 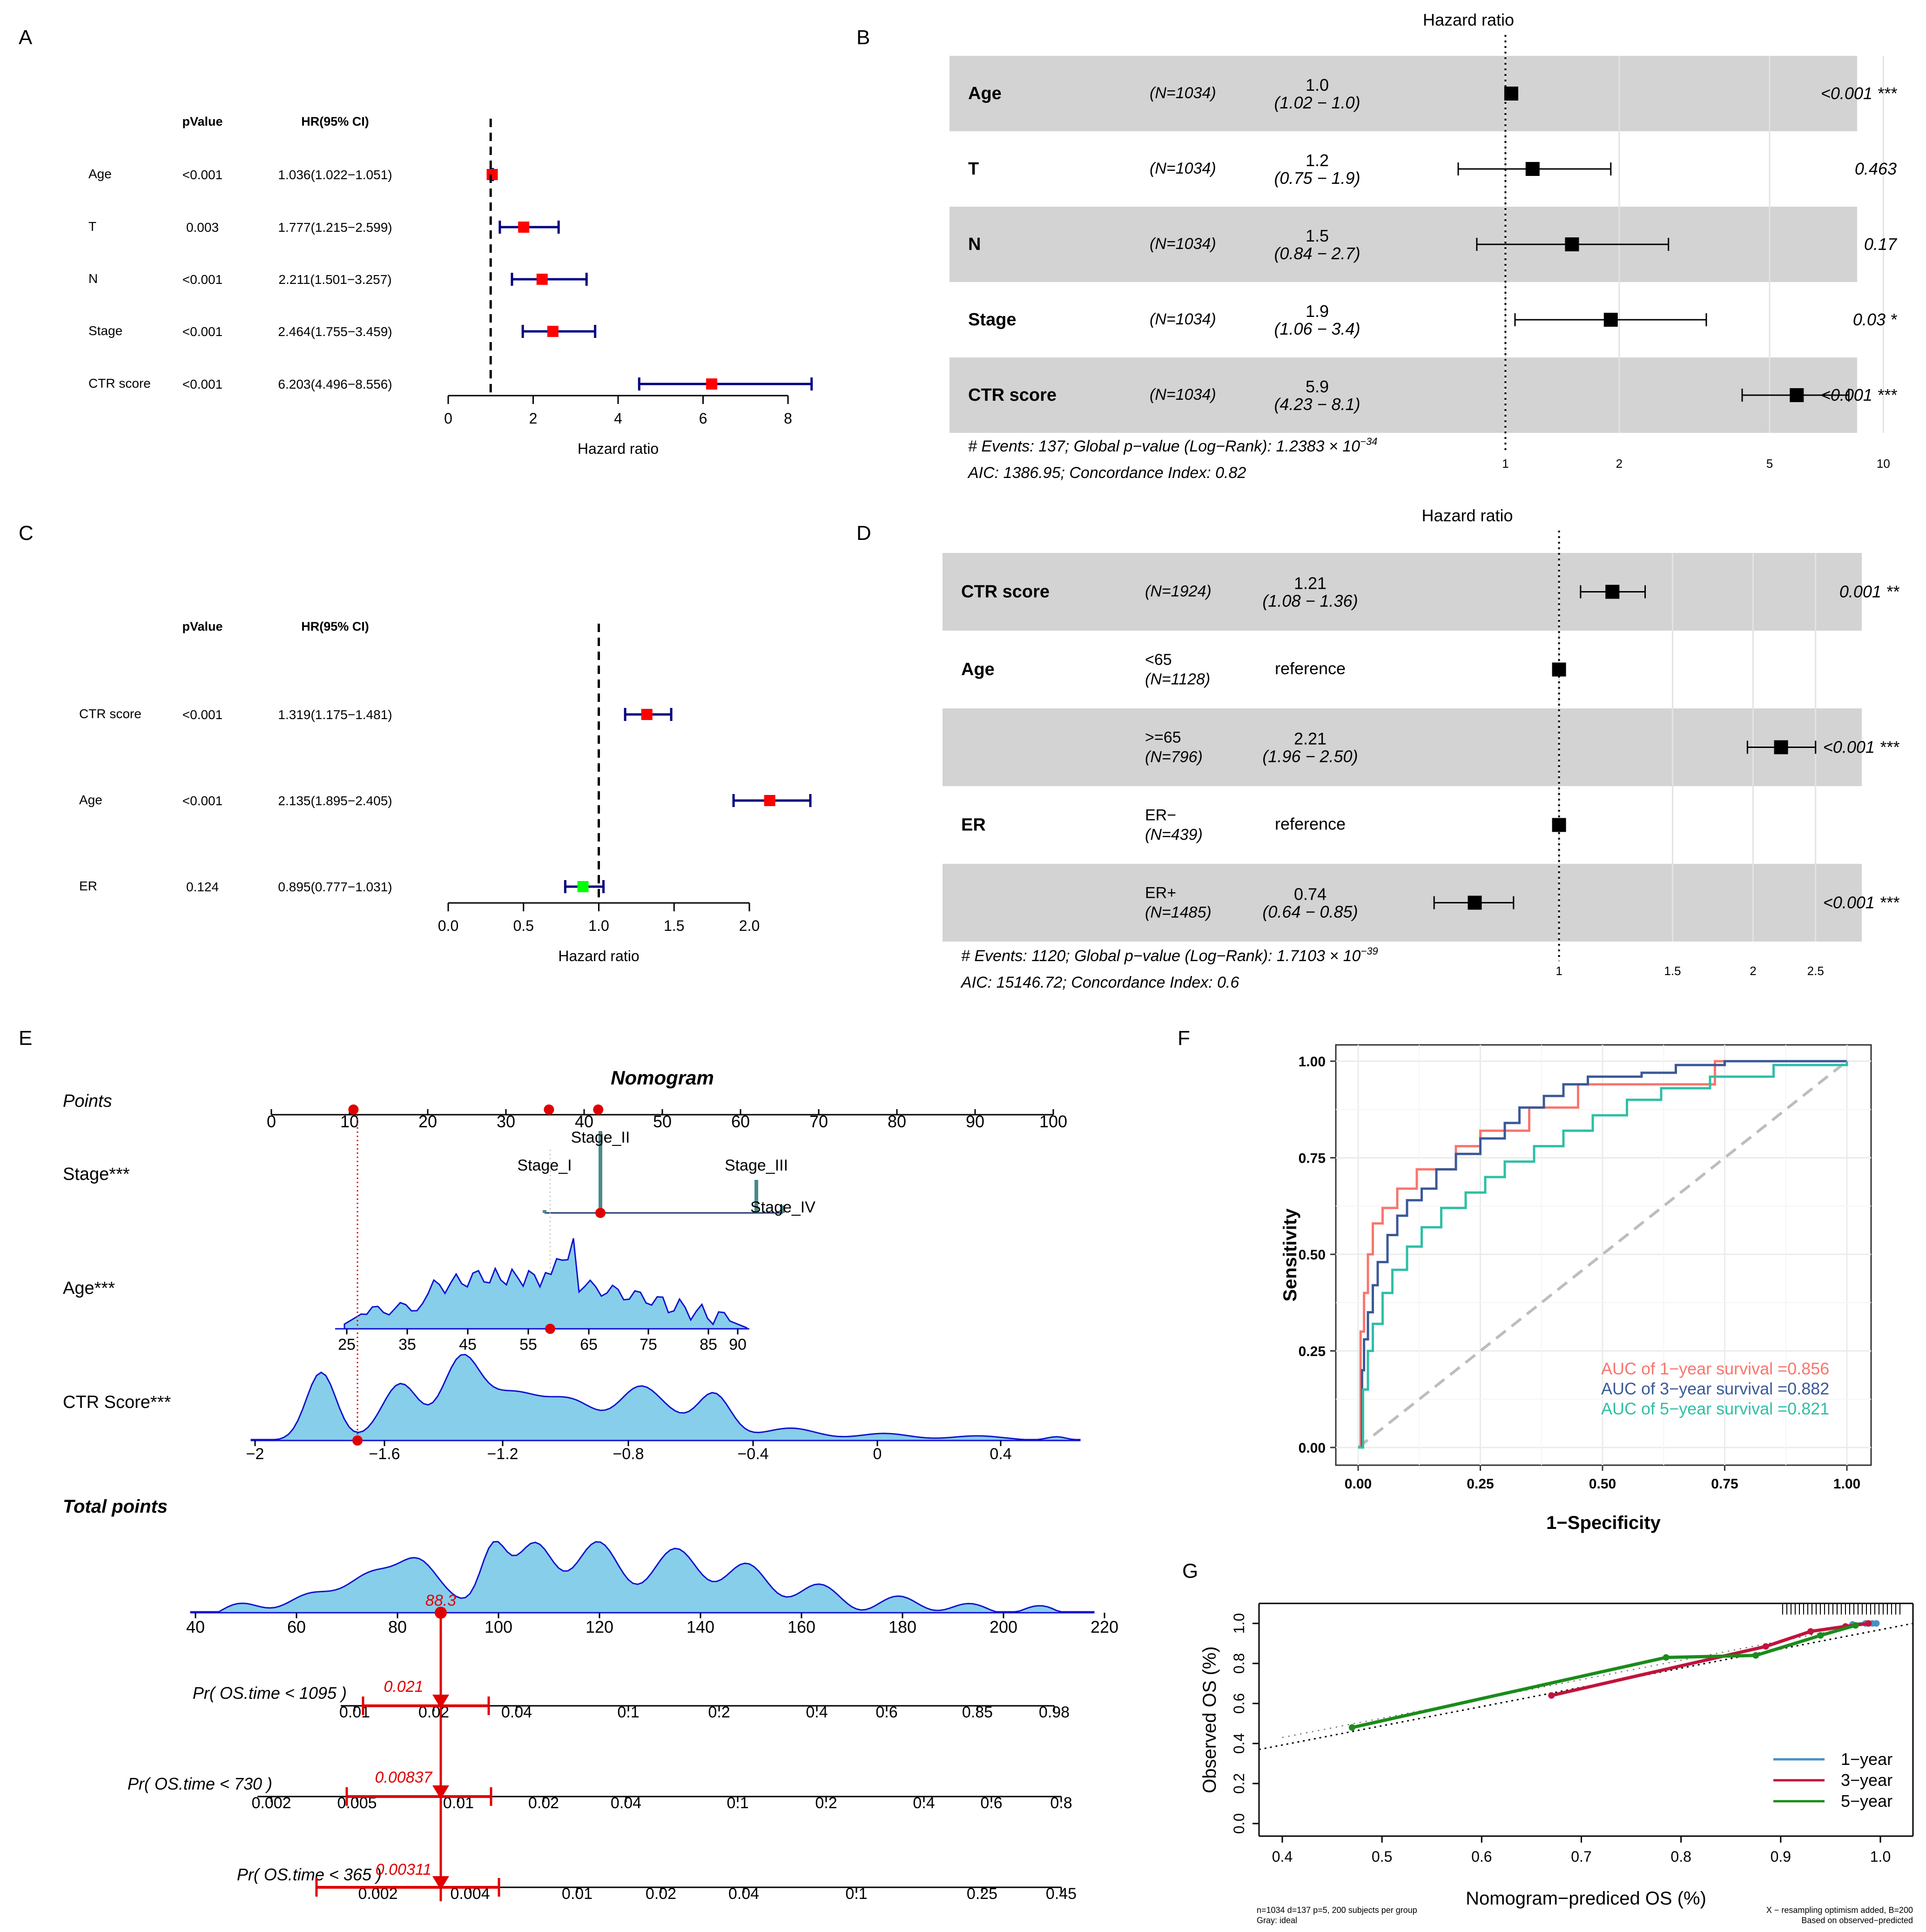 What do you see at coordinates (1178, 591) in the screenshot?
I see `row-n: (N=1924)` at bounding box center [1178, 591].